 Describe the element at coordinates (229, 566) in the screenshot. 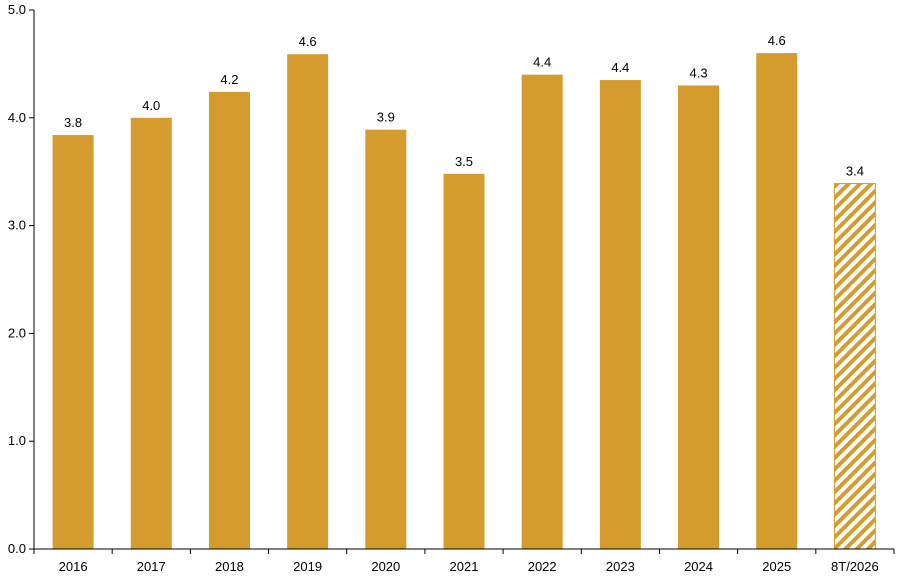

I see `x-tick-label: 2018` at that location.